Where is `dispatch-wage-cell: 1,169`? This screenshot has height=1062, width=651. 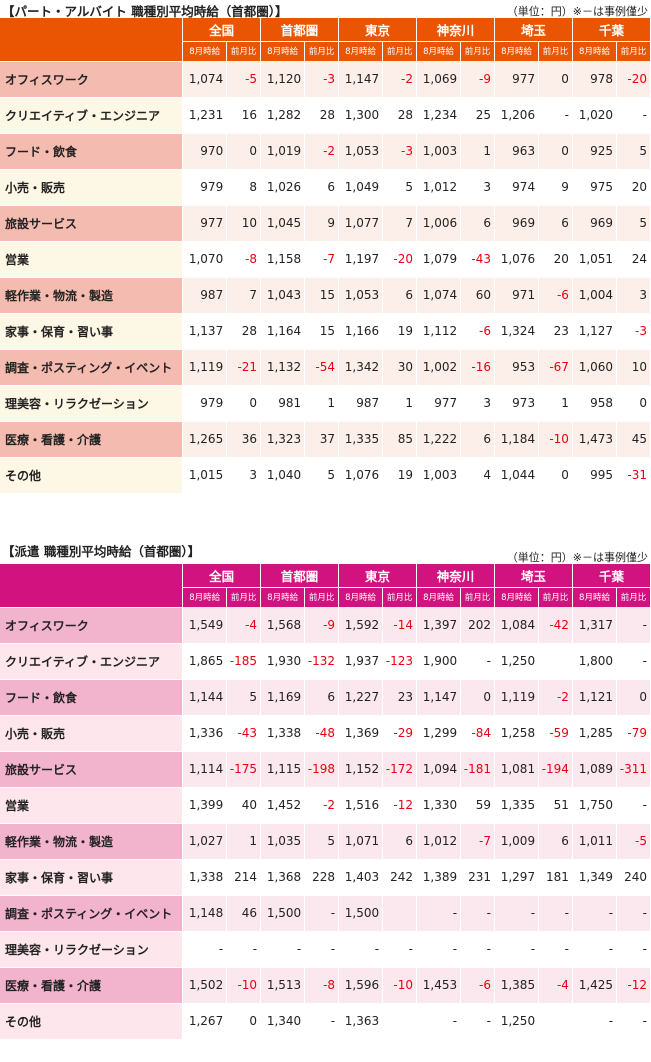
dispatch-wage-cell: 1,169 is located at coordinates (283, 697).